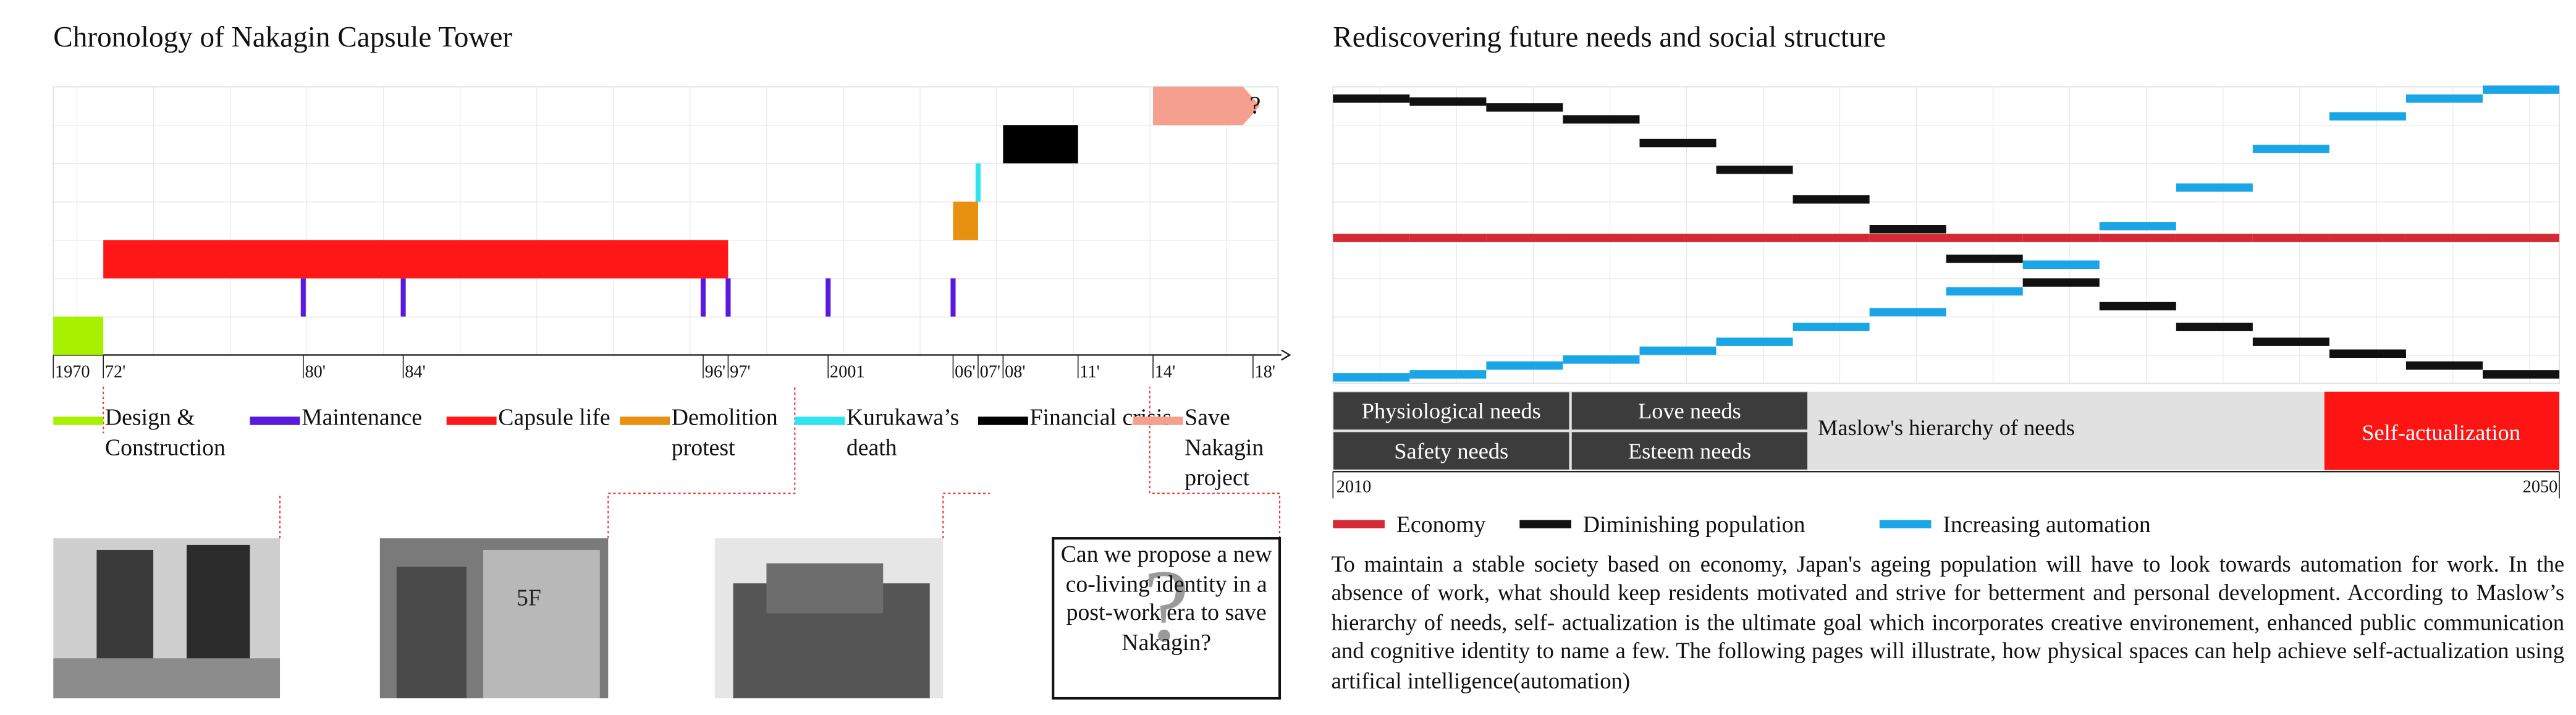 The height and width of the screenshot is (715, 2576). Describe the element at coordinates (1255, 105) in the screenshot. I see `annotation: ?` at that location.